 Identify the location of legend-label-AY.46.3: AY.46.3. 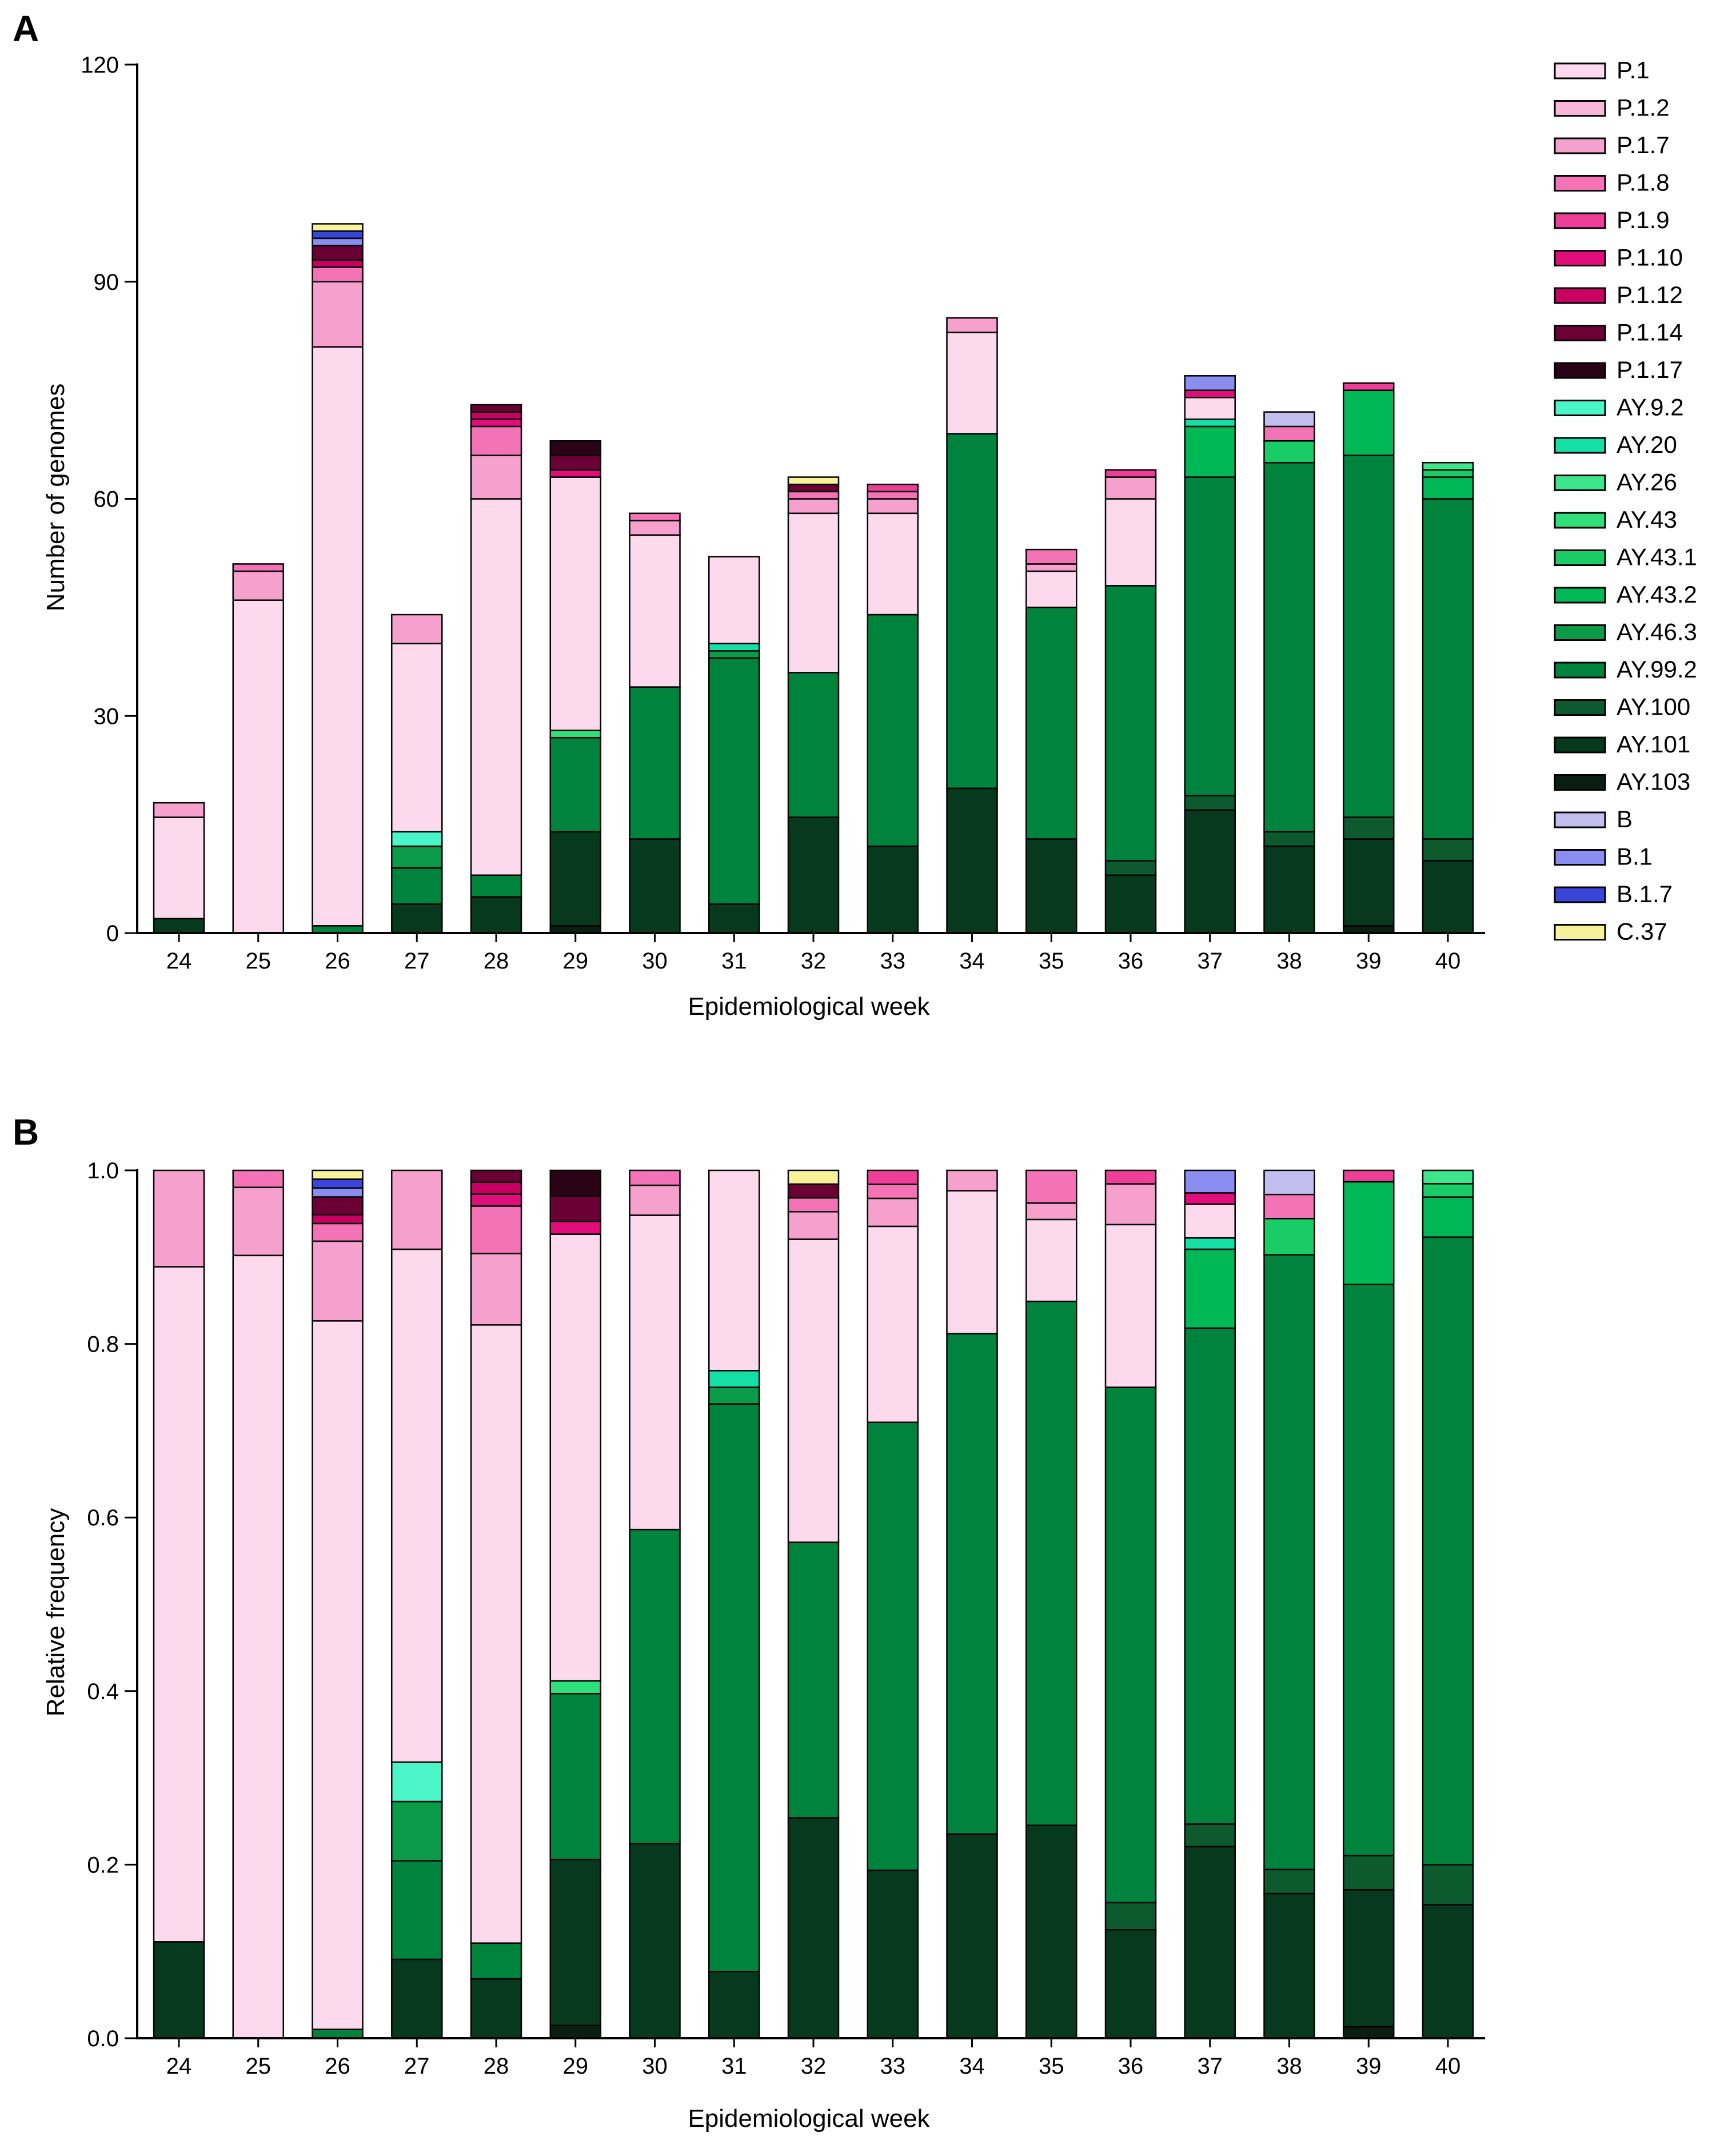
(1657, 632).